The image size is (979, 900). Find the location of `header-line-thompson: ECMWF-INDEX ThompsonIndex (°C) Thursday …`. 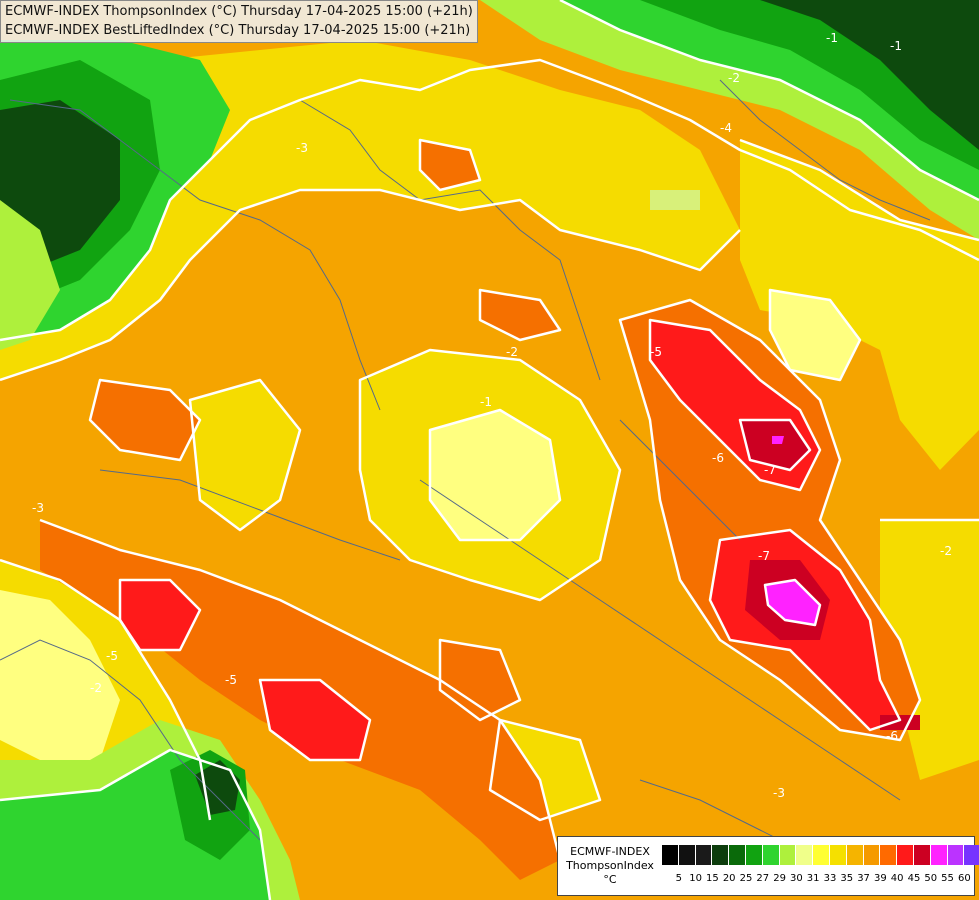

header-line-thompson: ECMWF-INDEX ThompsonIndex (°C) Thursday … is located at coordinates (239, 11).